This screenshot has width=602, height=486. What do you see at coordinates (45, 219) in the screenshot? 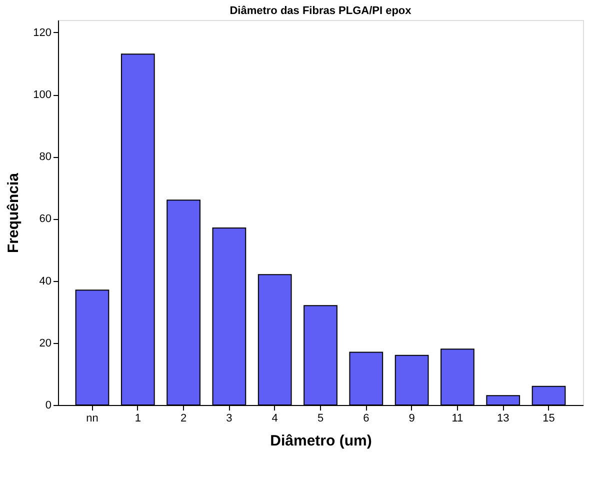
I see `y-tick-label: 60` at bounding box center [45, 219].